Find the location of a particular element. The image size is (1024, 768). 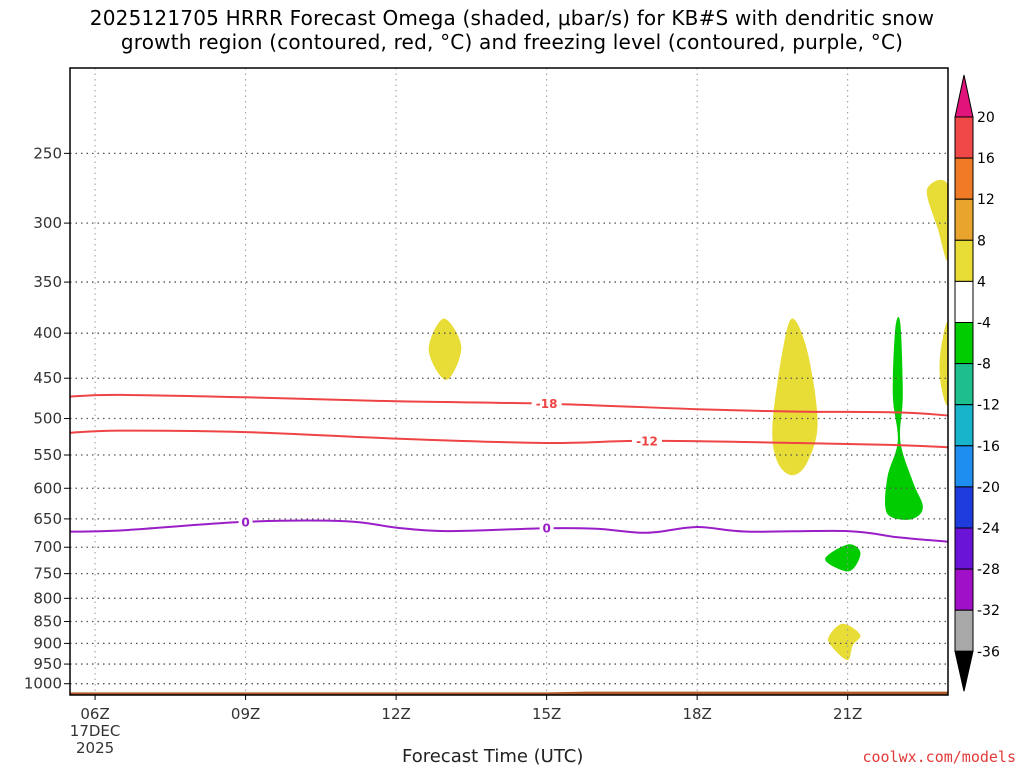

y-tick-label-900: 900 is located at coordinates (47, 643).